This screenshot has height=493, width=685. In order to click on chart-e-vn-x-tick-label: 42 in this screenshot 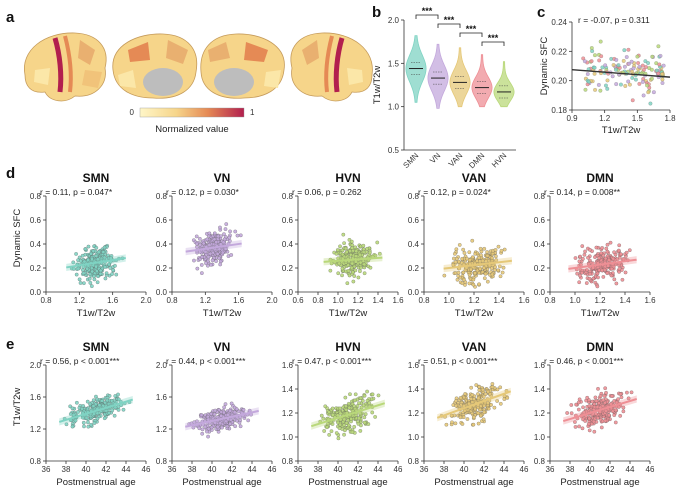, I will do `click(232, 469)`.